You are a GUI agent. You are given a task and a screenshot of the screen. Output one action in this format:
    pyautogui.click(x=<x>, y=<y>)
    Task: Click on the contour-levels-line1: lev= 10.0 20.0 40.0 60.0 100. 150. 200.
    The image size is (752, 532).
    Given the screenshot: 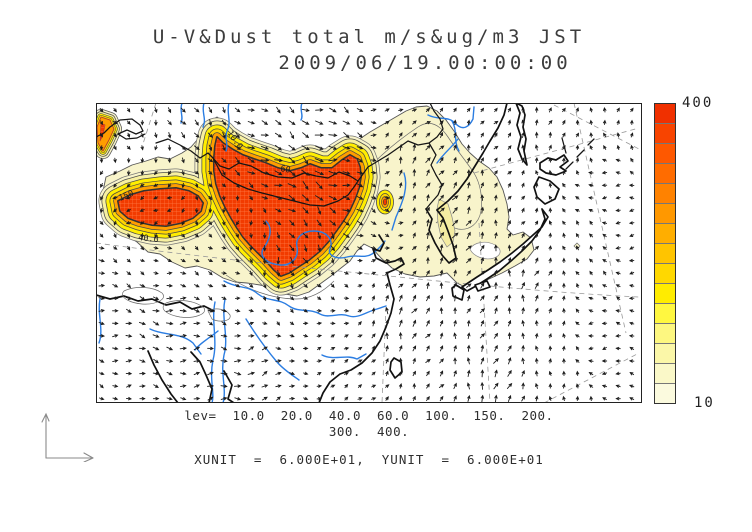 What is the action you would take?
    pyautogui.click(x=369, y=415)
    